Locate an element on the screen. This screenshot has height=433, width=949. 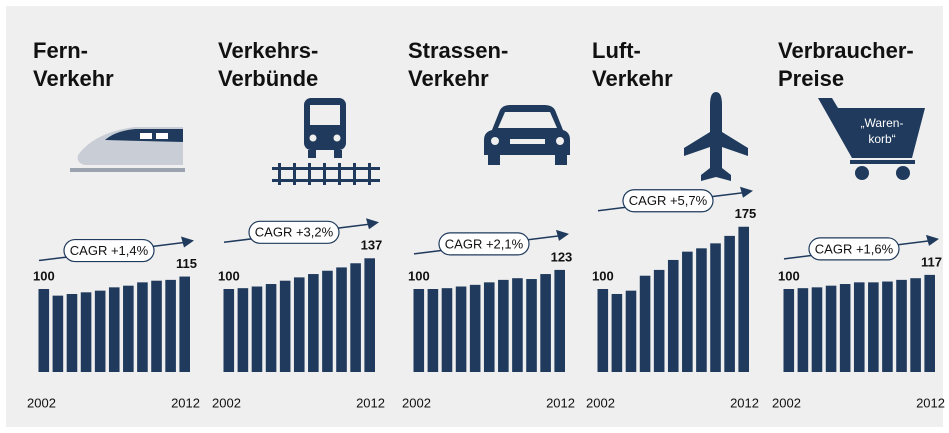
value-label: 175 is located at coordinates (746, 213).